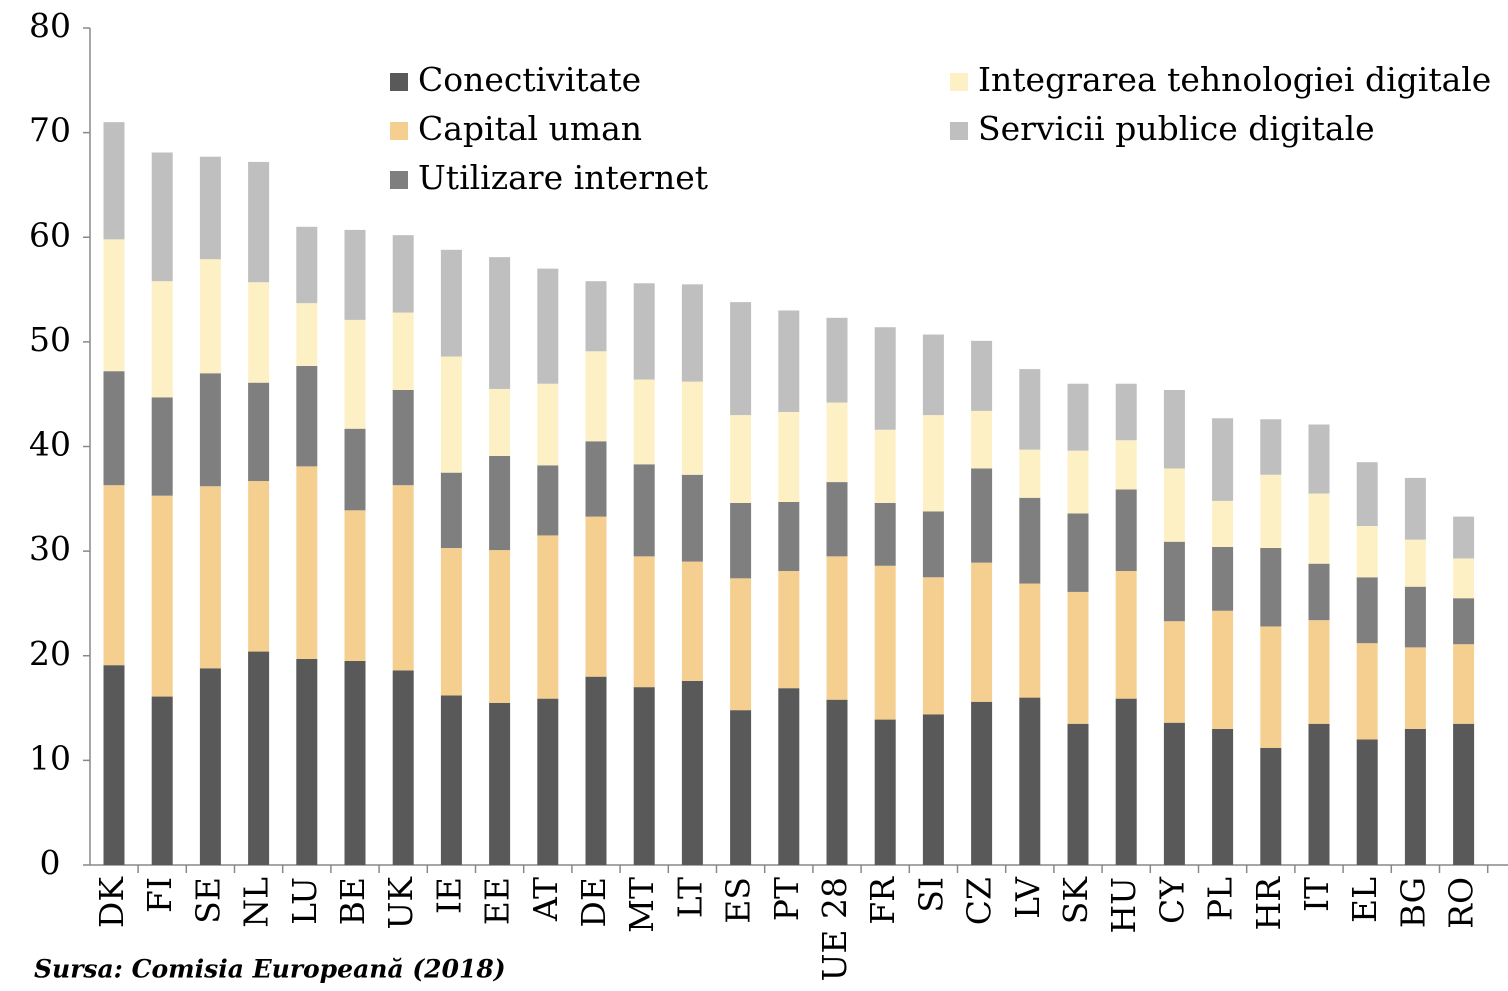 The image size is (1508, 991). Describe the element at coordinates (448, 895) in the screenshot. I see `x-tick-label: IE` at that location.